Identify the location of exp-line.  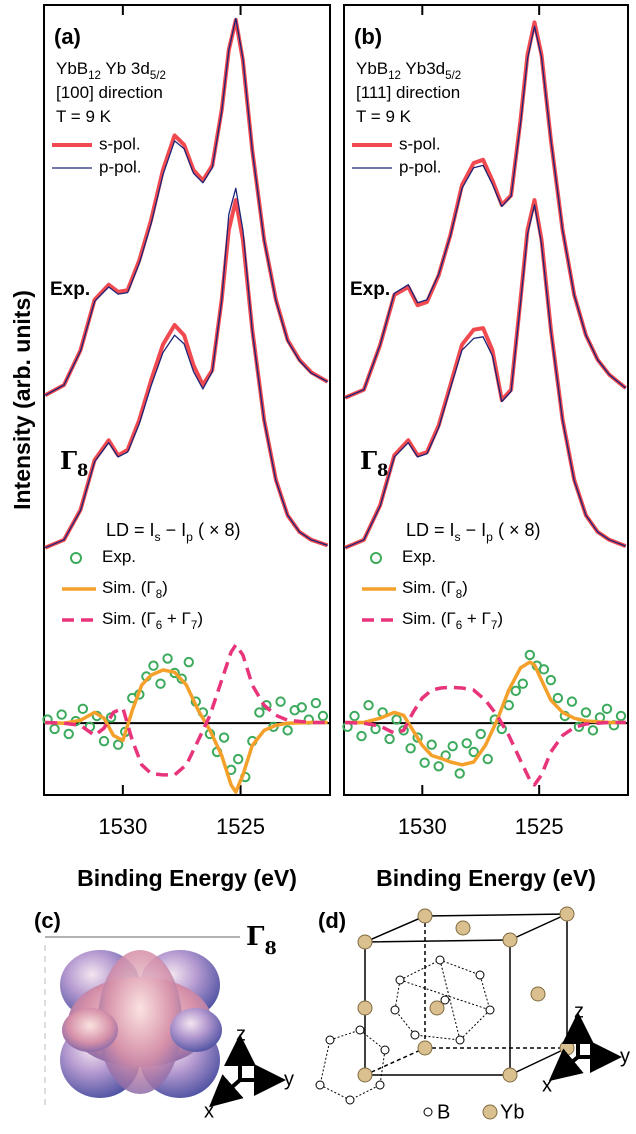
(485, 212).